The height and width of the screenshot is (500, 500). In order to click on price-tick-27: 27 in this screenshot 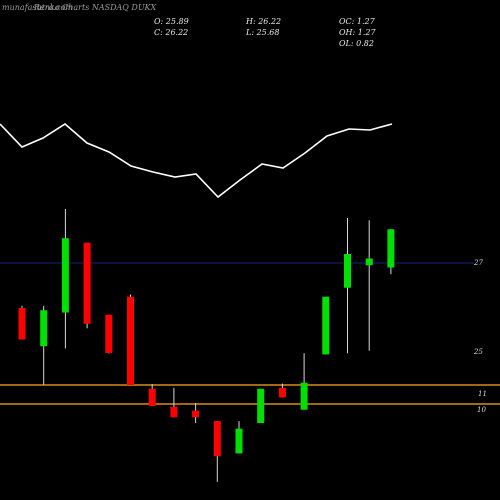, I will do `click(478, 263)`.